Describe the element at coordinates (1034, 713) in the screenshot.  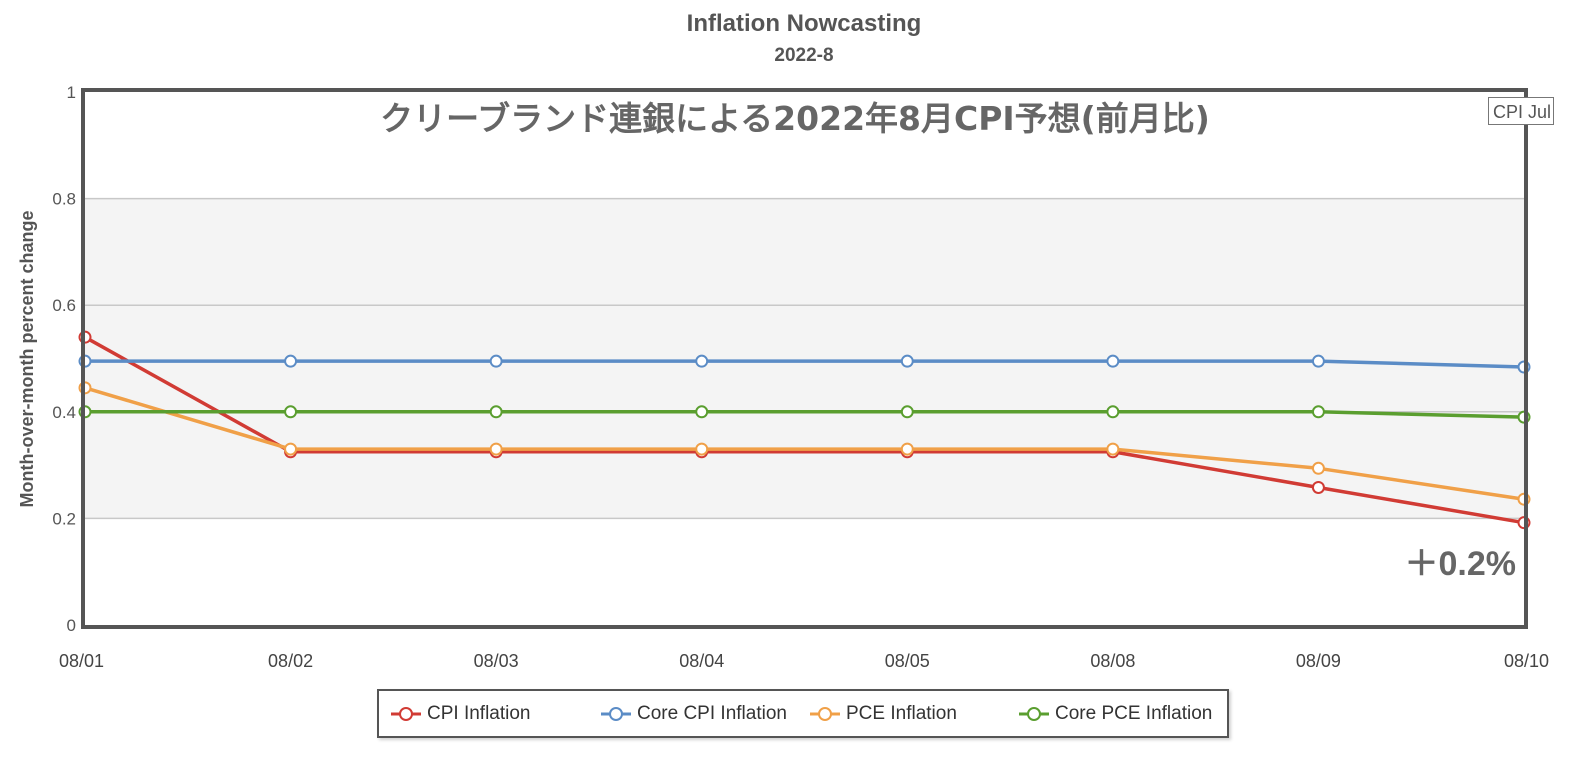
I see `legend-marker-core-pce-icon` at that location.